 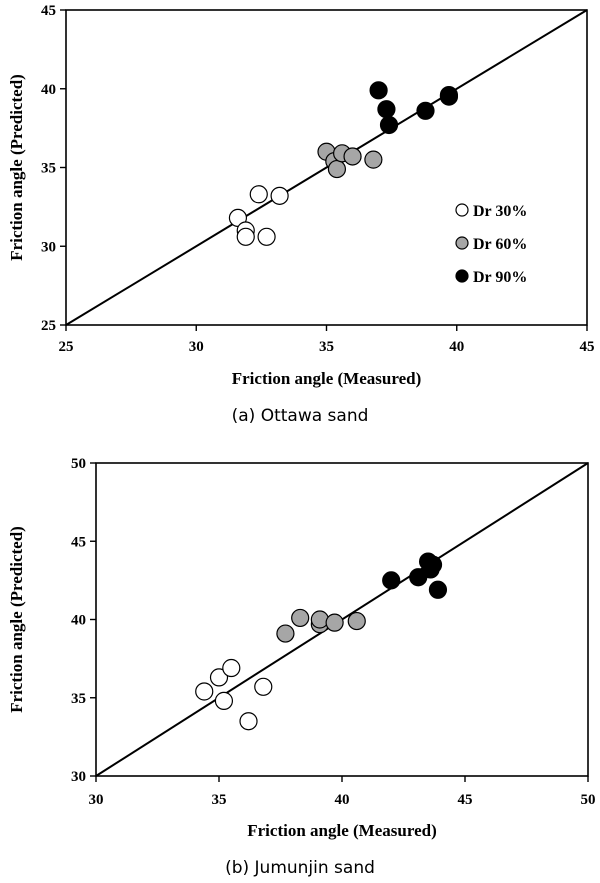 I want to click on legend-label: Dr 90%, so click(x=500, y=277).